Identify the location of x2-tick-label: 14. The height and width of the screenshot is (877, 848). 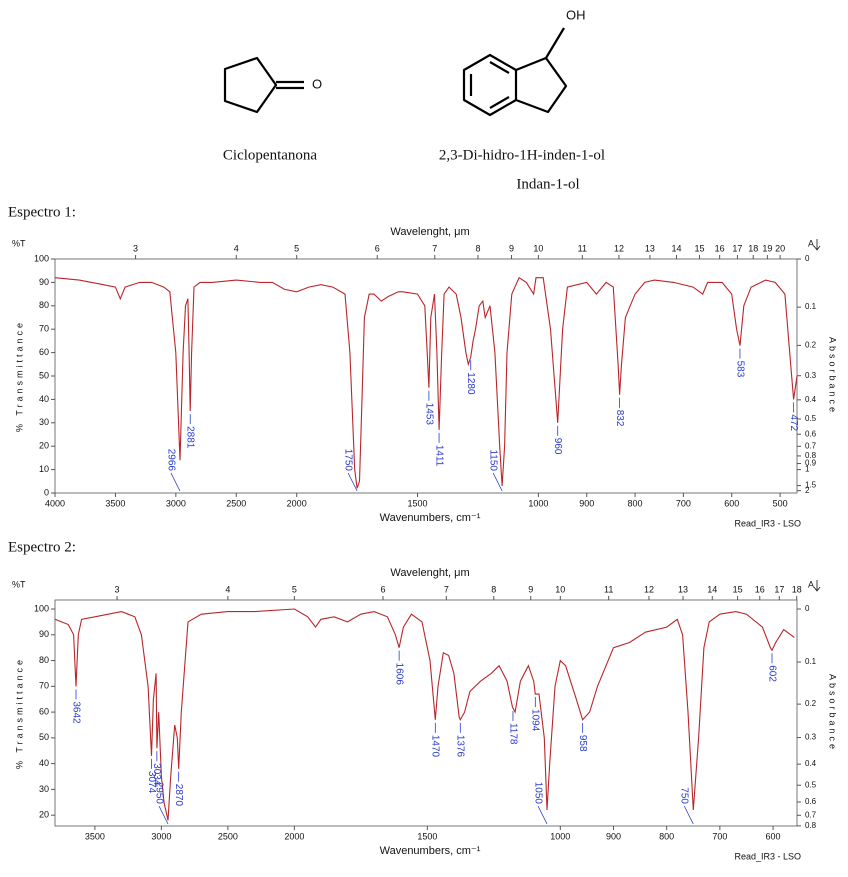
(676, 248).